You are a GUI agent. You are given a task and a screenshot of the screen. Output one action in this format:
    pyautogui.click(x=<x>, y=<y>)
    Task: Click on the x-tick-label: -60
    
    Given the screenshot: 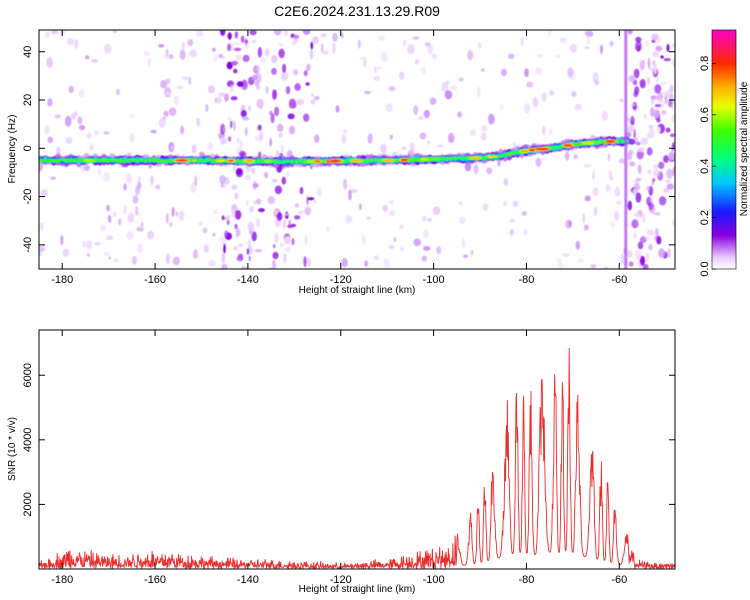 What is the action you would take?
    pyautogui.click(x=619, y=280)
    